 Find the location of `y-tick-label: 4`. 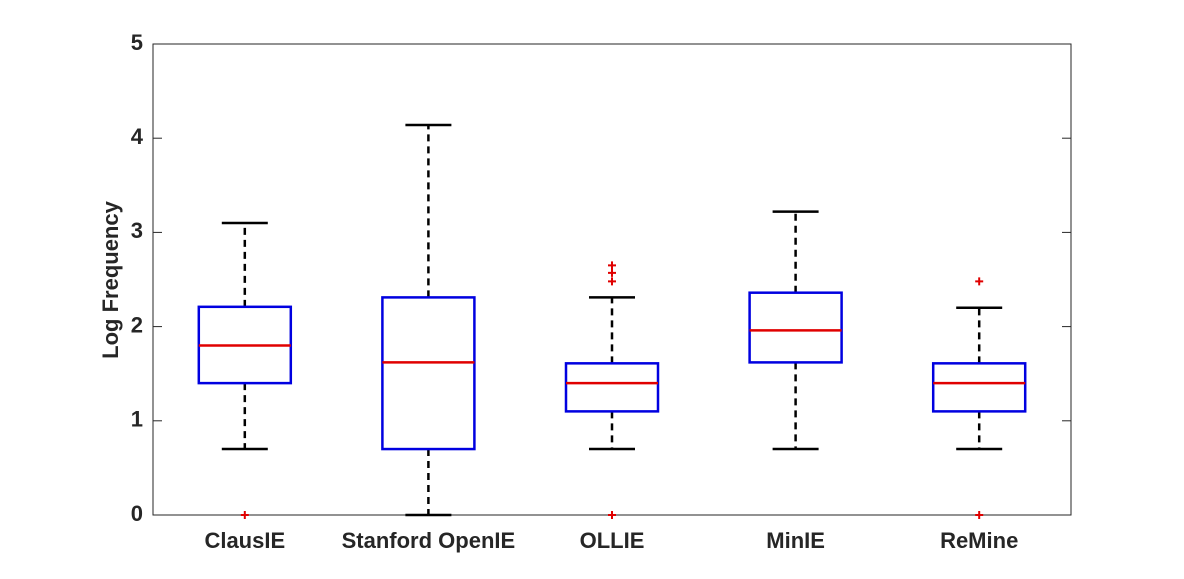

y-tick-label: 4 is located at coordinates (137, 136).